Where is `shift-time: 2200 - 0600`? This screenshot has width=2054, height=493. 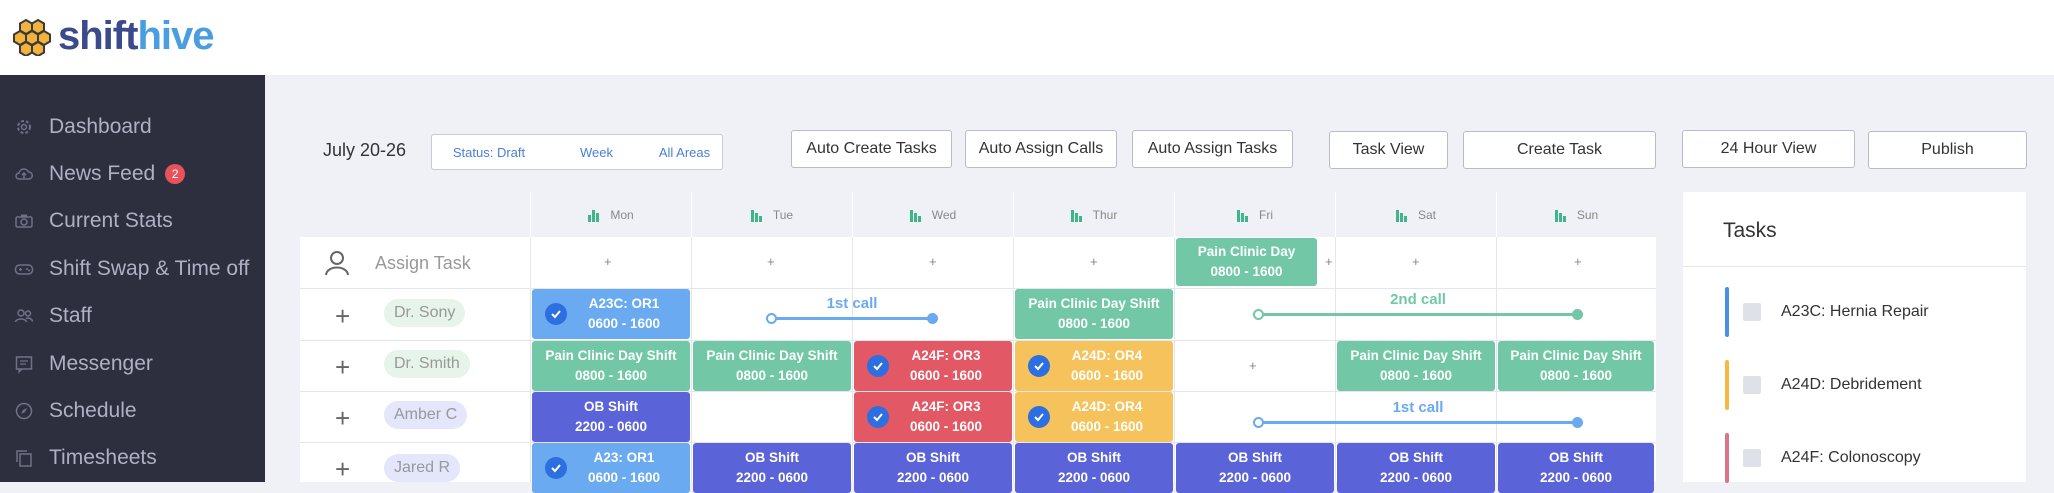
shift-time: 2200 - 0600 is located at coordinates (1094, 477).